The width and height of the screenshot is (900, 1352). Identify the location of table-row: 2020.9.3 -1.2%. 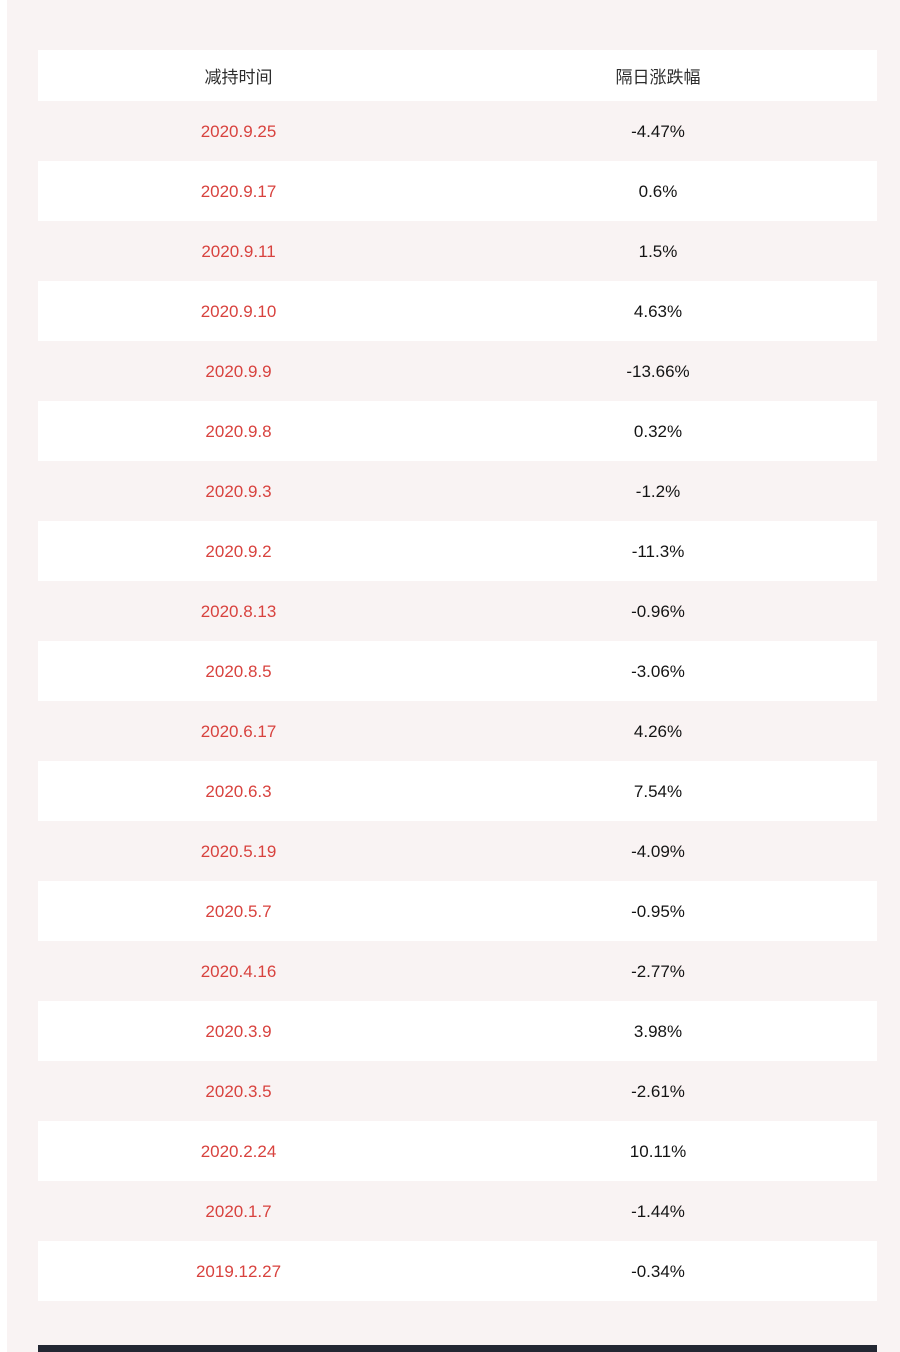
(457, 491).